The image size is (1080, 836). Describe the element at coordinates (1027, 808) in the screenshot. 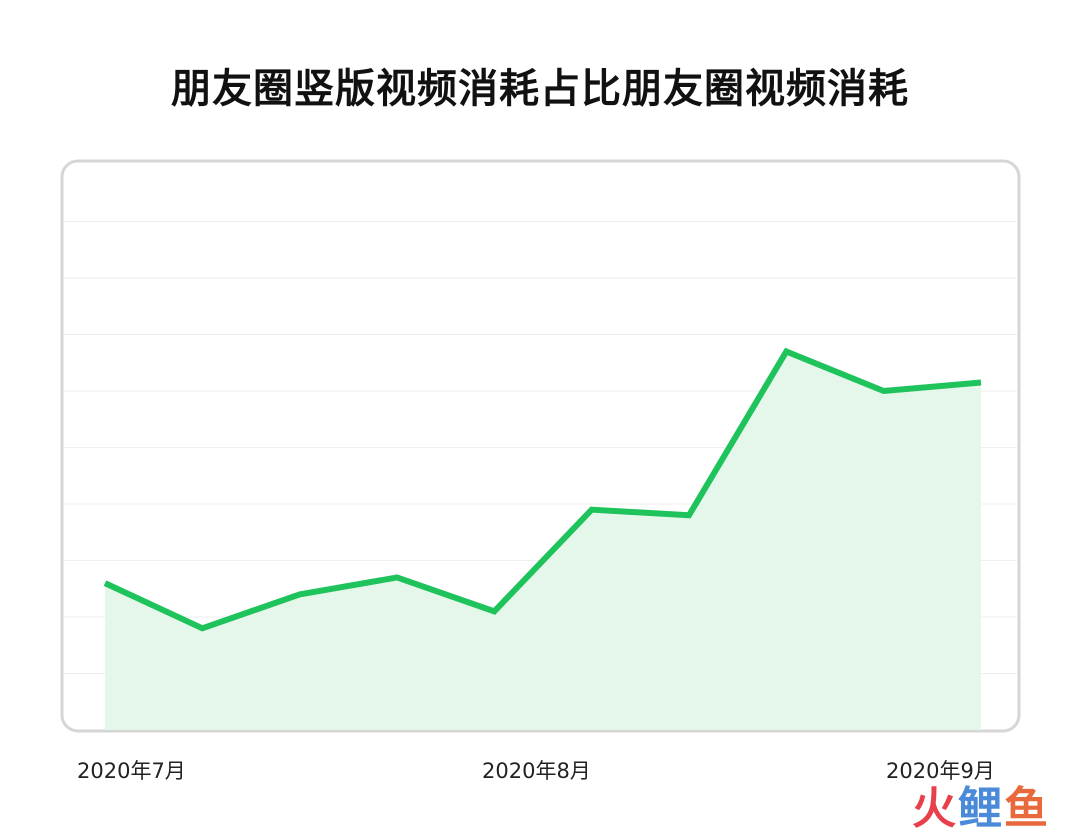

I see `watermark-char: 鱼` at that location.